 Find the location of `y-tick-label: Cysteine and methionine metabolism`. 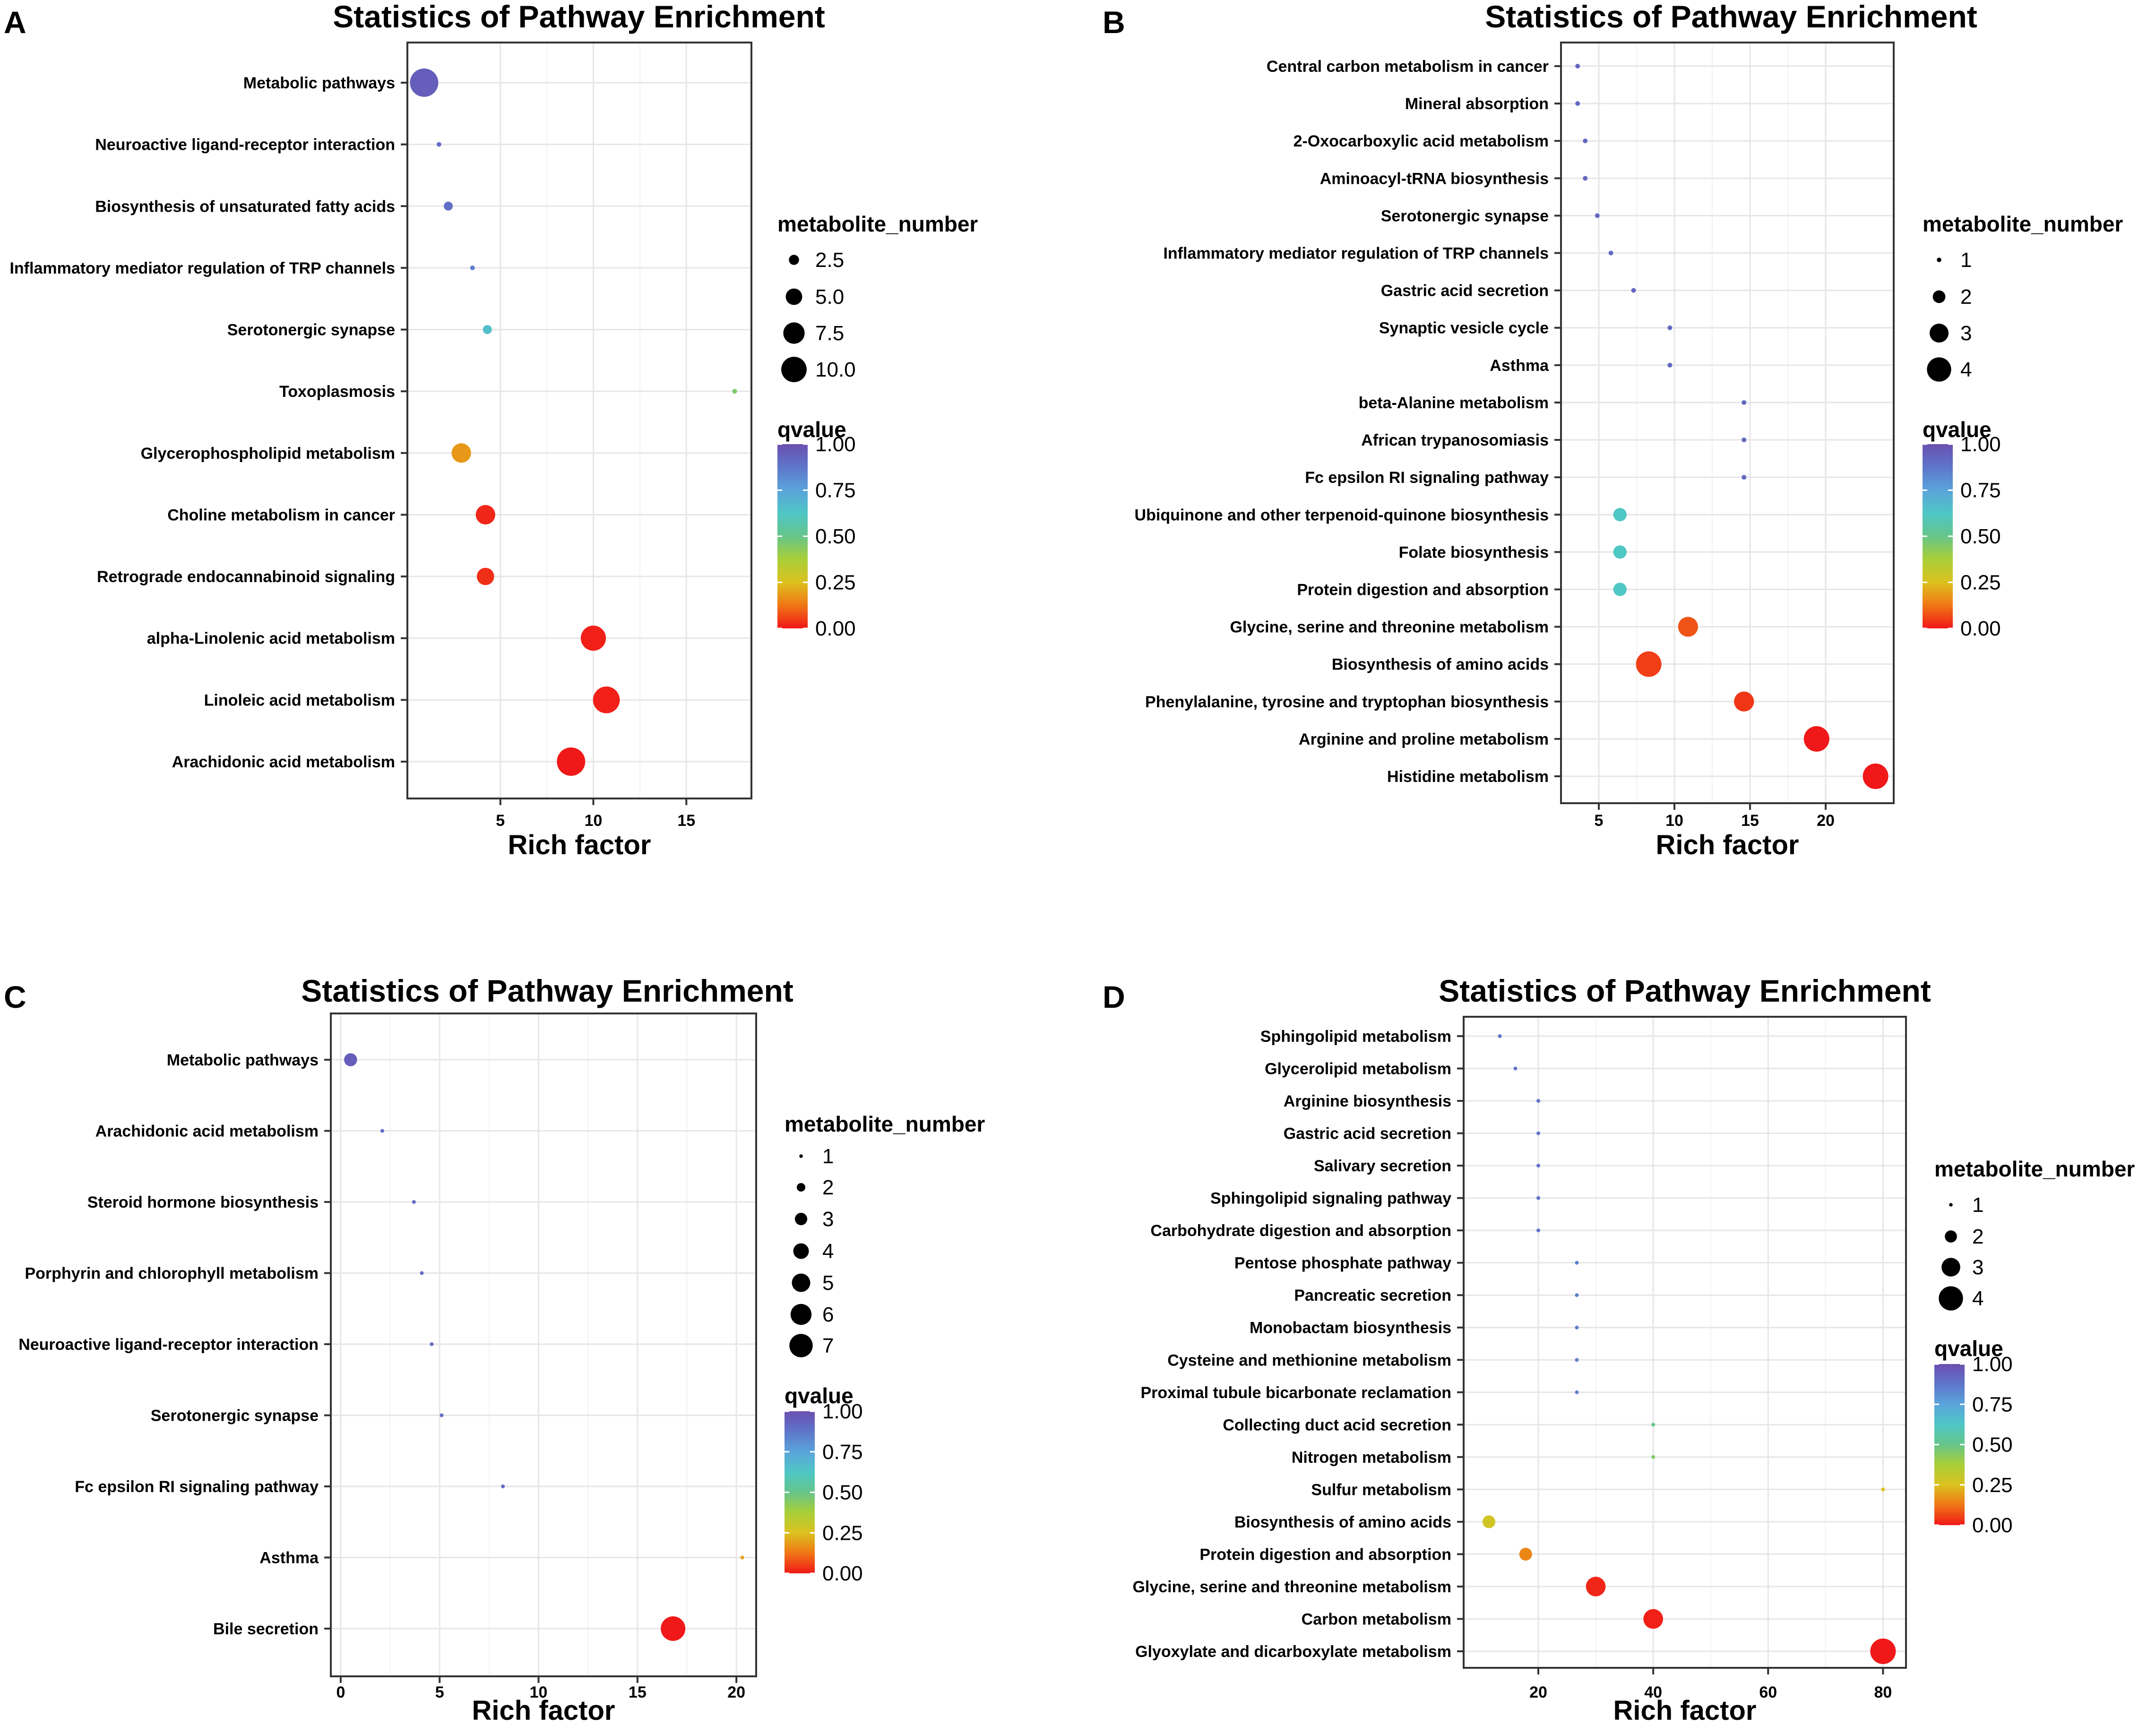

y-tick-label: Cysteine and methionine metabolism is located at coordinates (1309, 1360).